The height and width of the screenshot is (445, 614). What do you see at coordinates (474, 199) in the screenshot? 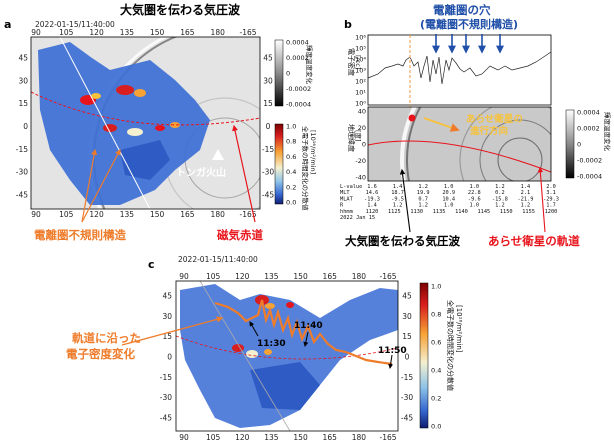
I see `ephemeris-cell: -9.6` at bounding box center [474, 199].